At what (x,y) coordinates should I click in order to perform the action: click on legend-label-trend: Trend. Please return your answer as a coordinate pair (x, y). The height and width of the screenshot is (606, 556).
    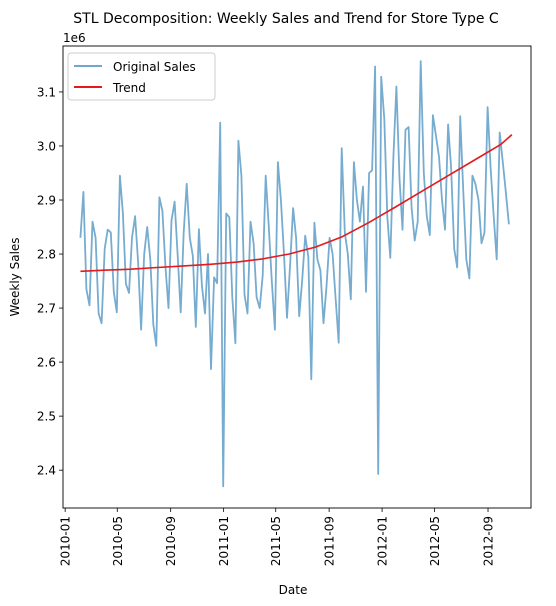
    Looking at the image, I should click on (129, 88).